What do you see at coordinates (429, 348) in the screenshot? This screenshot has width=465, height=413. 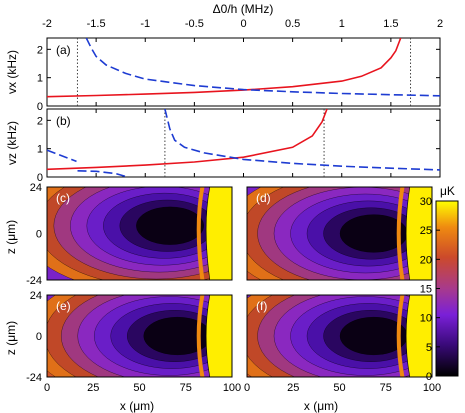 I see `colorbar-tick-label: 5` at bounding box center [429, 348].